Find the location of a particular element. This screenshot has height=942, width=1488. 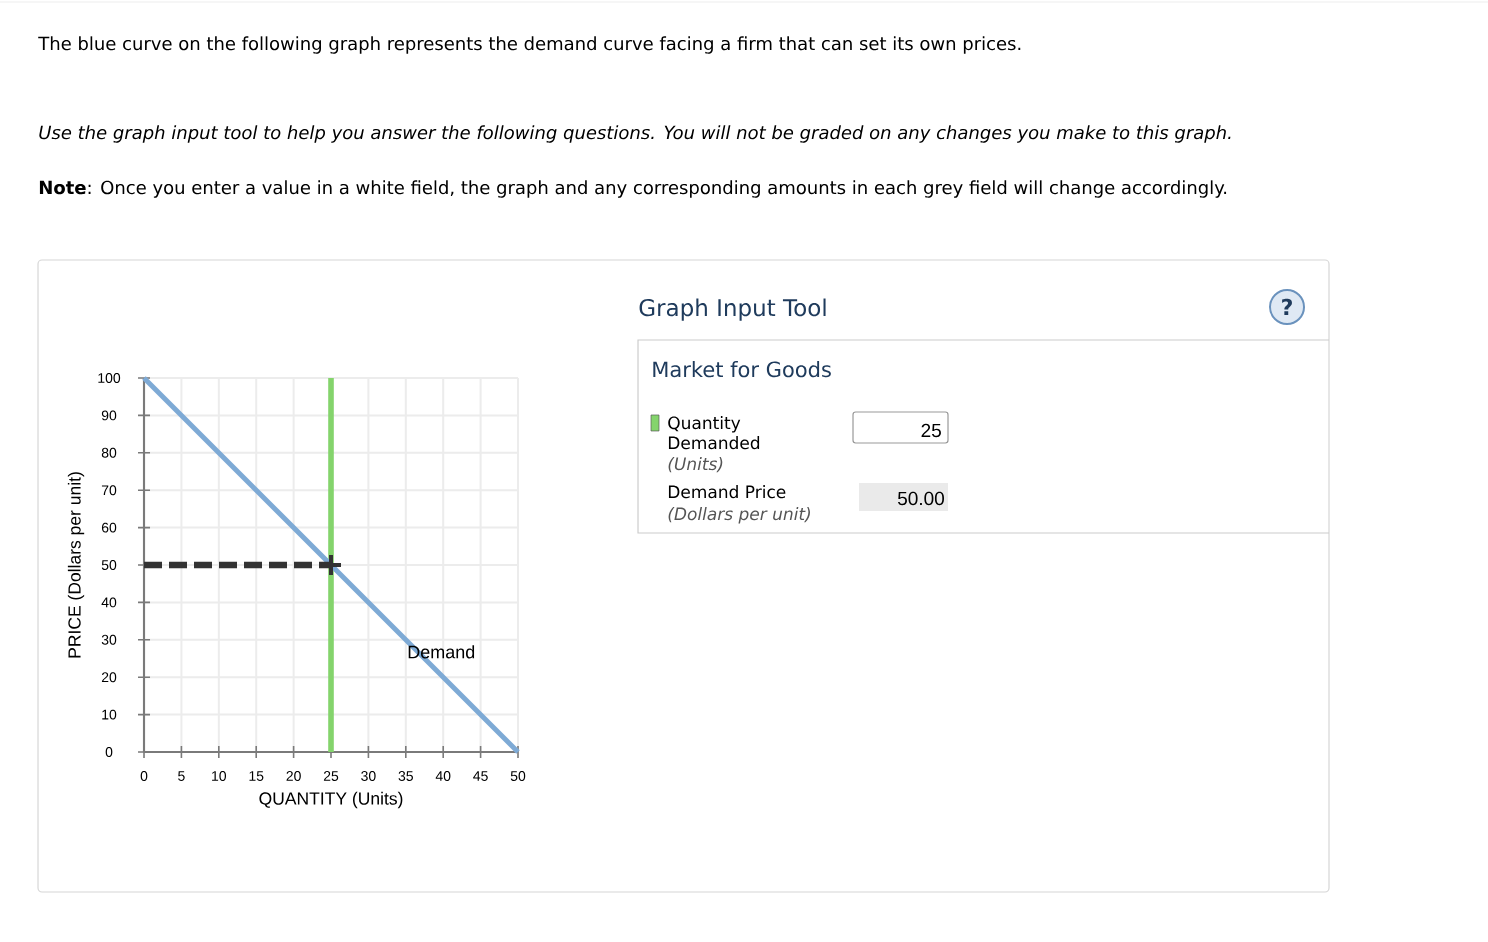

x-tick-label: 45 is located at coordinates (480, 776).